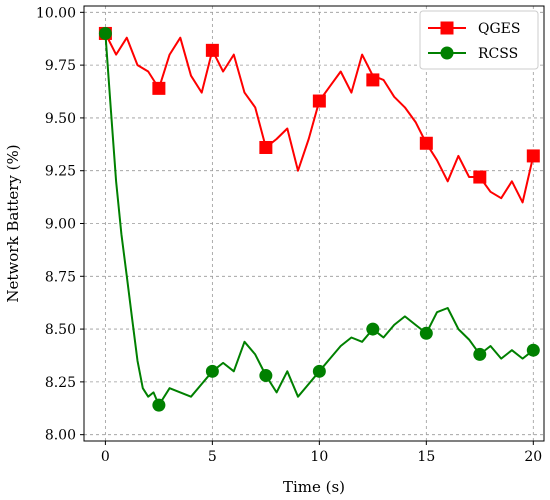 The image size is (550, 500). Describe the element at coordinates (479, 40) in the screenshot. I see `legend: QGES RCSS` at that location.